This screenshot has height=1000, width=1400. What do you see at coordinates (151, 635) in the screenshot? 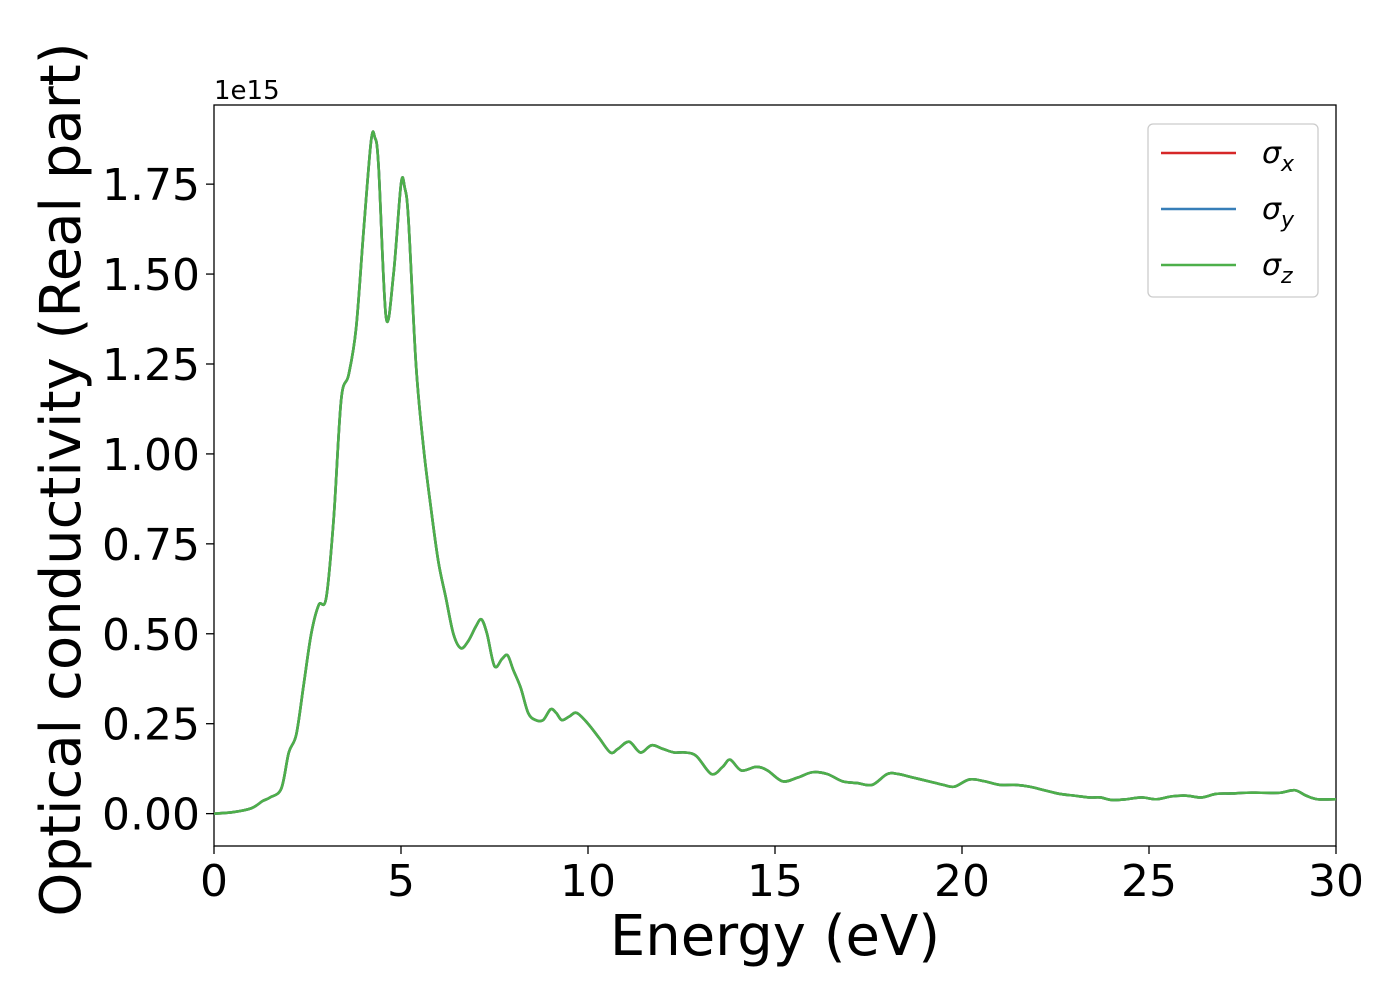
I see `y-tick-label: 0.50` at bounding box center [151, 635].